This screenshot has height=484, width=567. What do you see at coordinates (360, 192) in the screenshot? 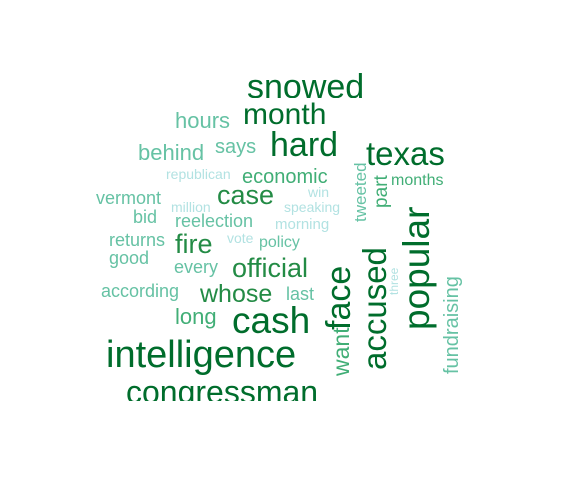
I see `word-tweeted: tweeted` at bounding box center [360, 192].